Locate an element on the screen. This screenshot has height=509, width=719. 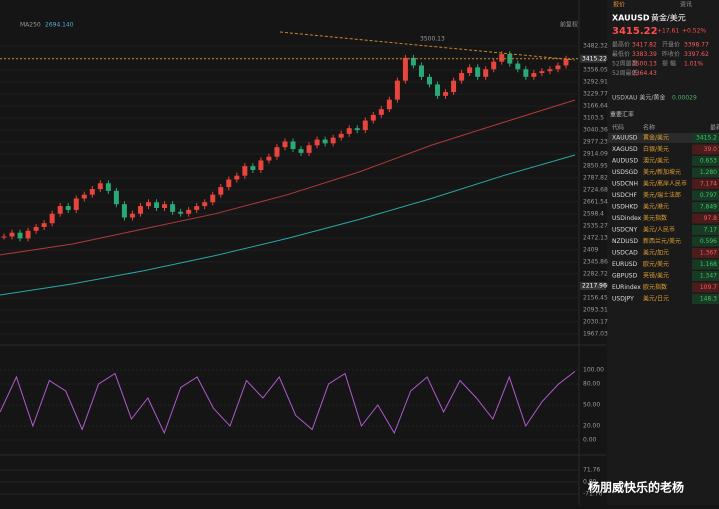
code: USDCNY is located at coordinates (624, 230).